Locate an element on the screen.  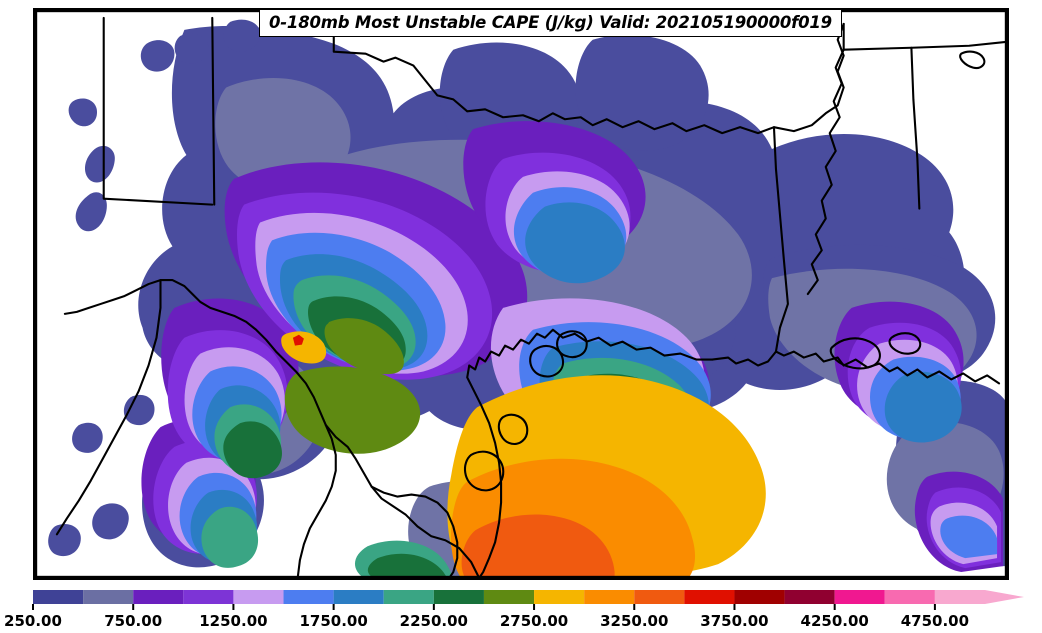
colorbar-label-2250: 2250.00 is located at coordinates (434, 621).